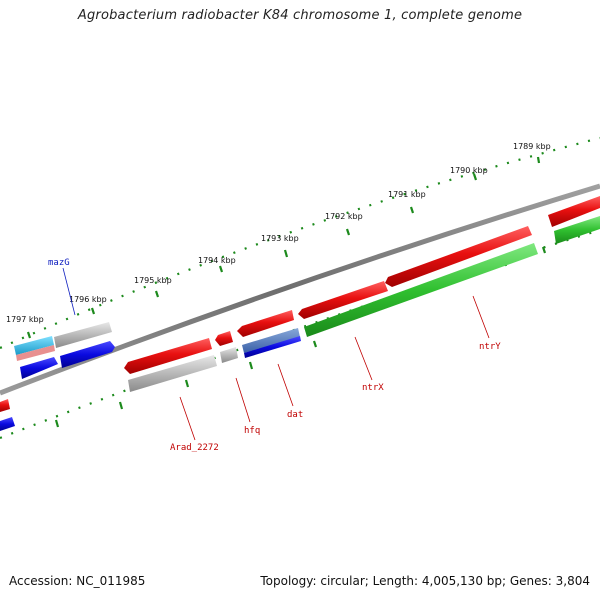  Describe the element at coordinates (153, 280) in the screenshot. I see `kbp-label: 1795 kbp` at that location.